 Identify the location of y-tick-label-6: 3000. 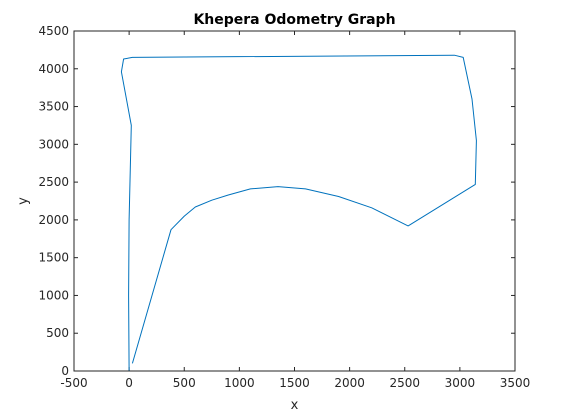
(53, 144).